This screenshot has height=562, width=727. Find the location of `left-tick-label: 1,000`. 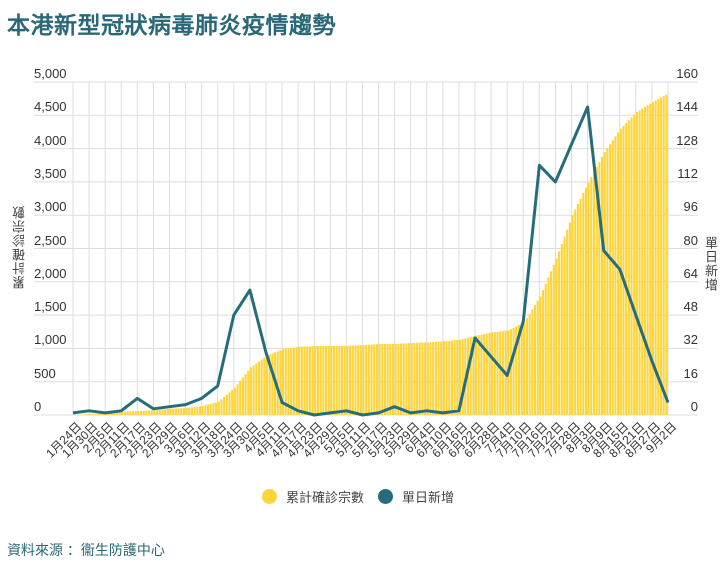

left-tick-label: 1,000 is located at coordinates (50, 340).